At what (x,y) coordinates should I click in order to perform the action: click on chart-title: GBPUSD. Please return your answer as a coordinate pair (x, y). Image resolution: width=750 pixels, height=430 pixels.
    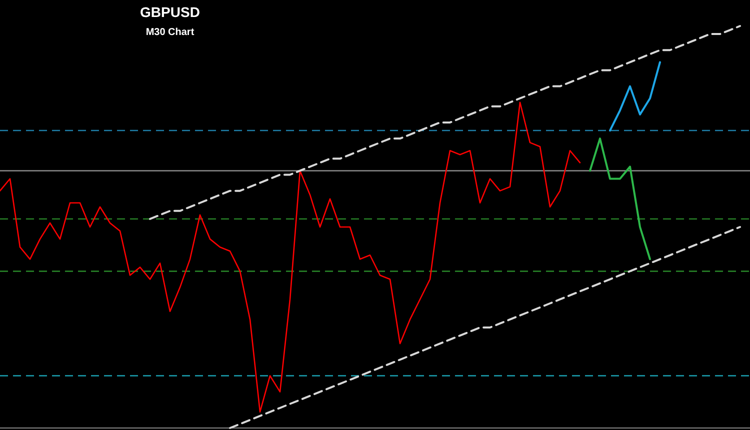
    Looking at the image, I should click on (170, 12).